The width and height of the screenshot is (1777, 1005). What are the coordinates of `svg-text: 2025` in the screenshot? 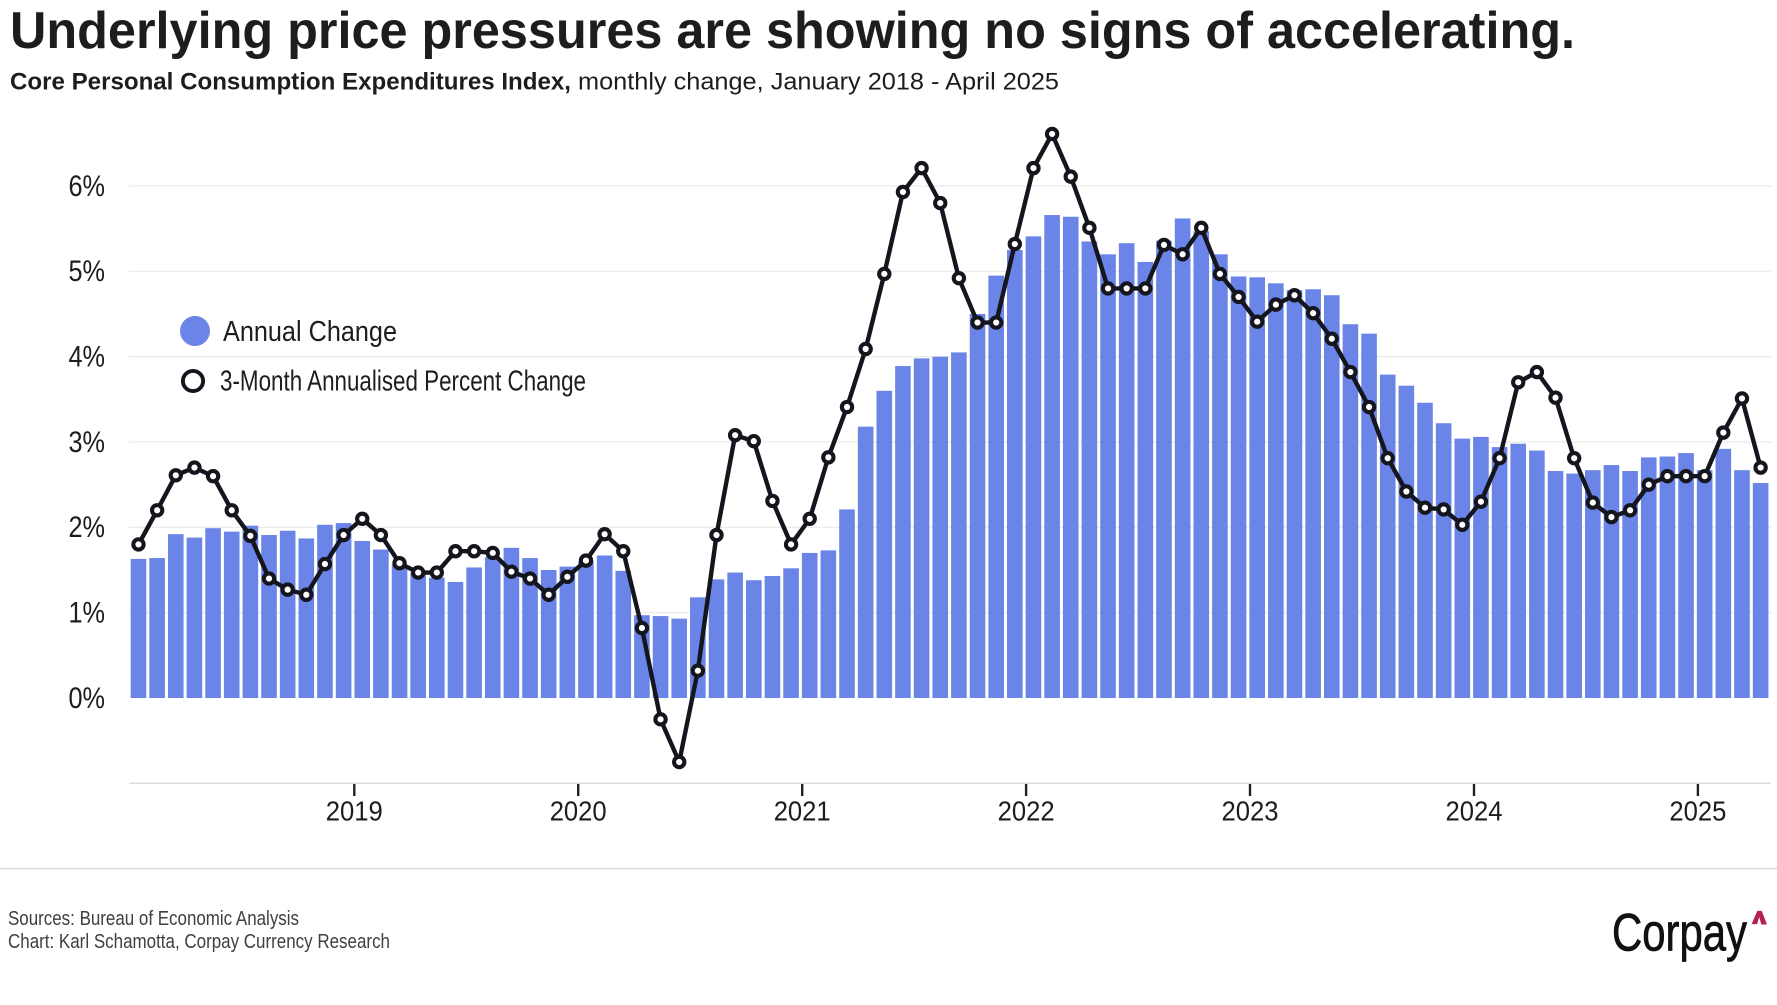 It's located at (1697, 811).